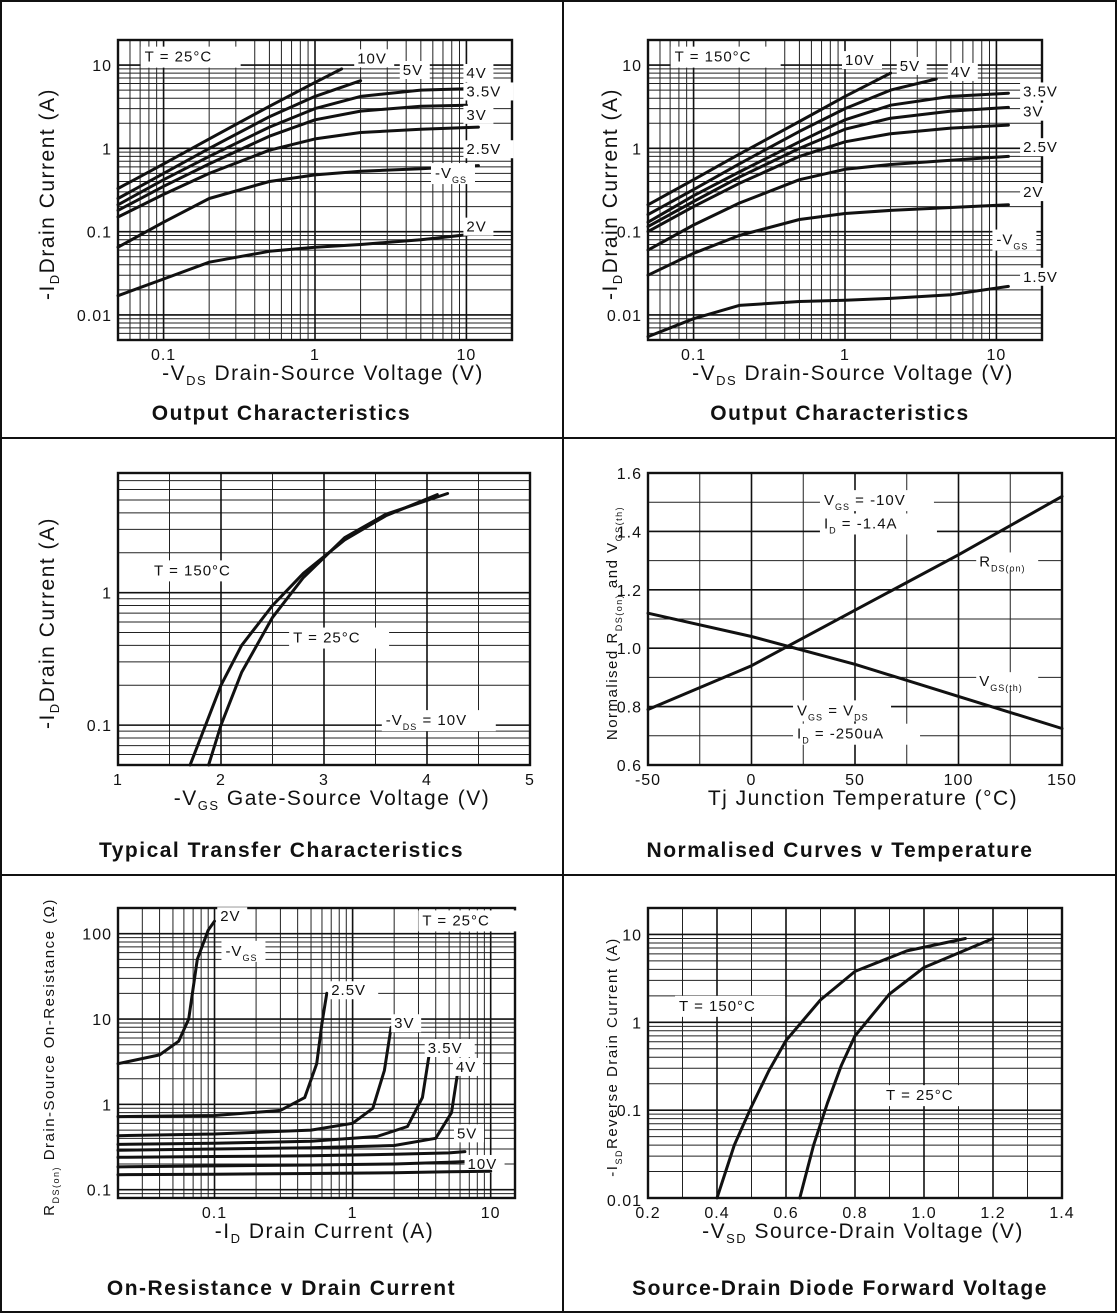 The width and height of the screenshot is (1117, 1313). I want to click on y-tick-label: 100, so click(97, 935).